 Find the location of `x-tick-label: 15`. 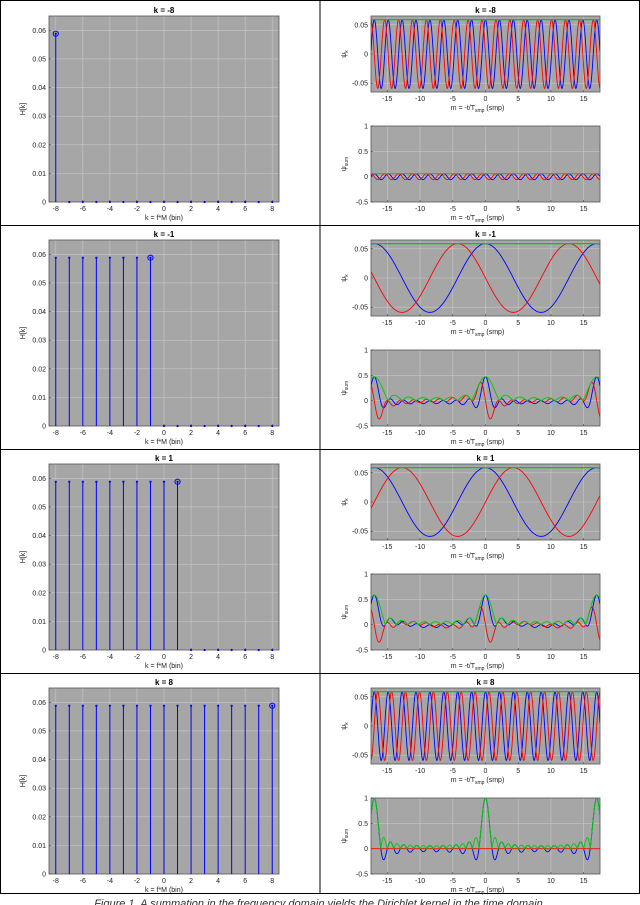

x-tick-label: 15 is located at coordinates (584, 547).